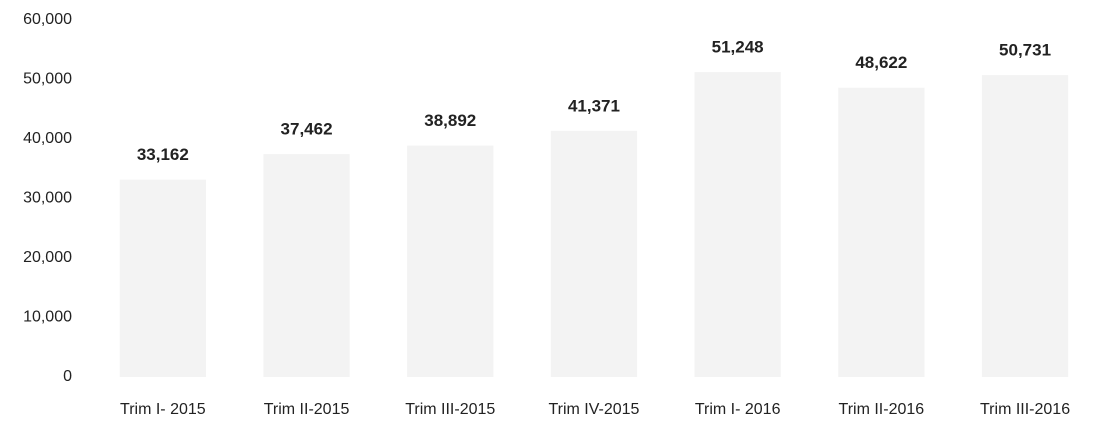  I want to click on x-tick-label: Trim II-2015, so click(307, 409).